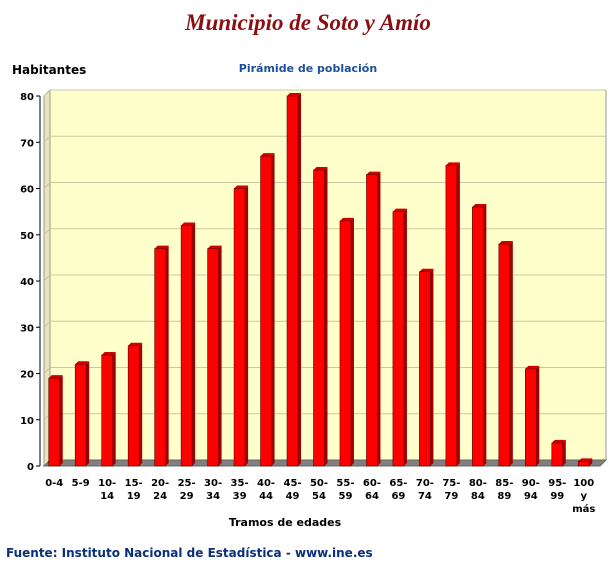 The height and width of the screenshot is (567, 616). What do you see at coordinates (107, 490) in the screenshot?
I see `x-tick-label: 10-14` at bounding box center [107, 490].